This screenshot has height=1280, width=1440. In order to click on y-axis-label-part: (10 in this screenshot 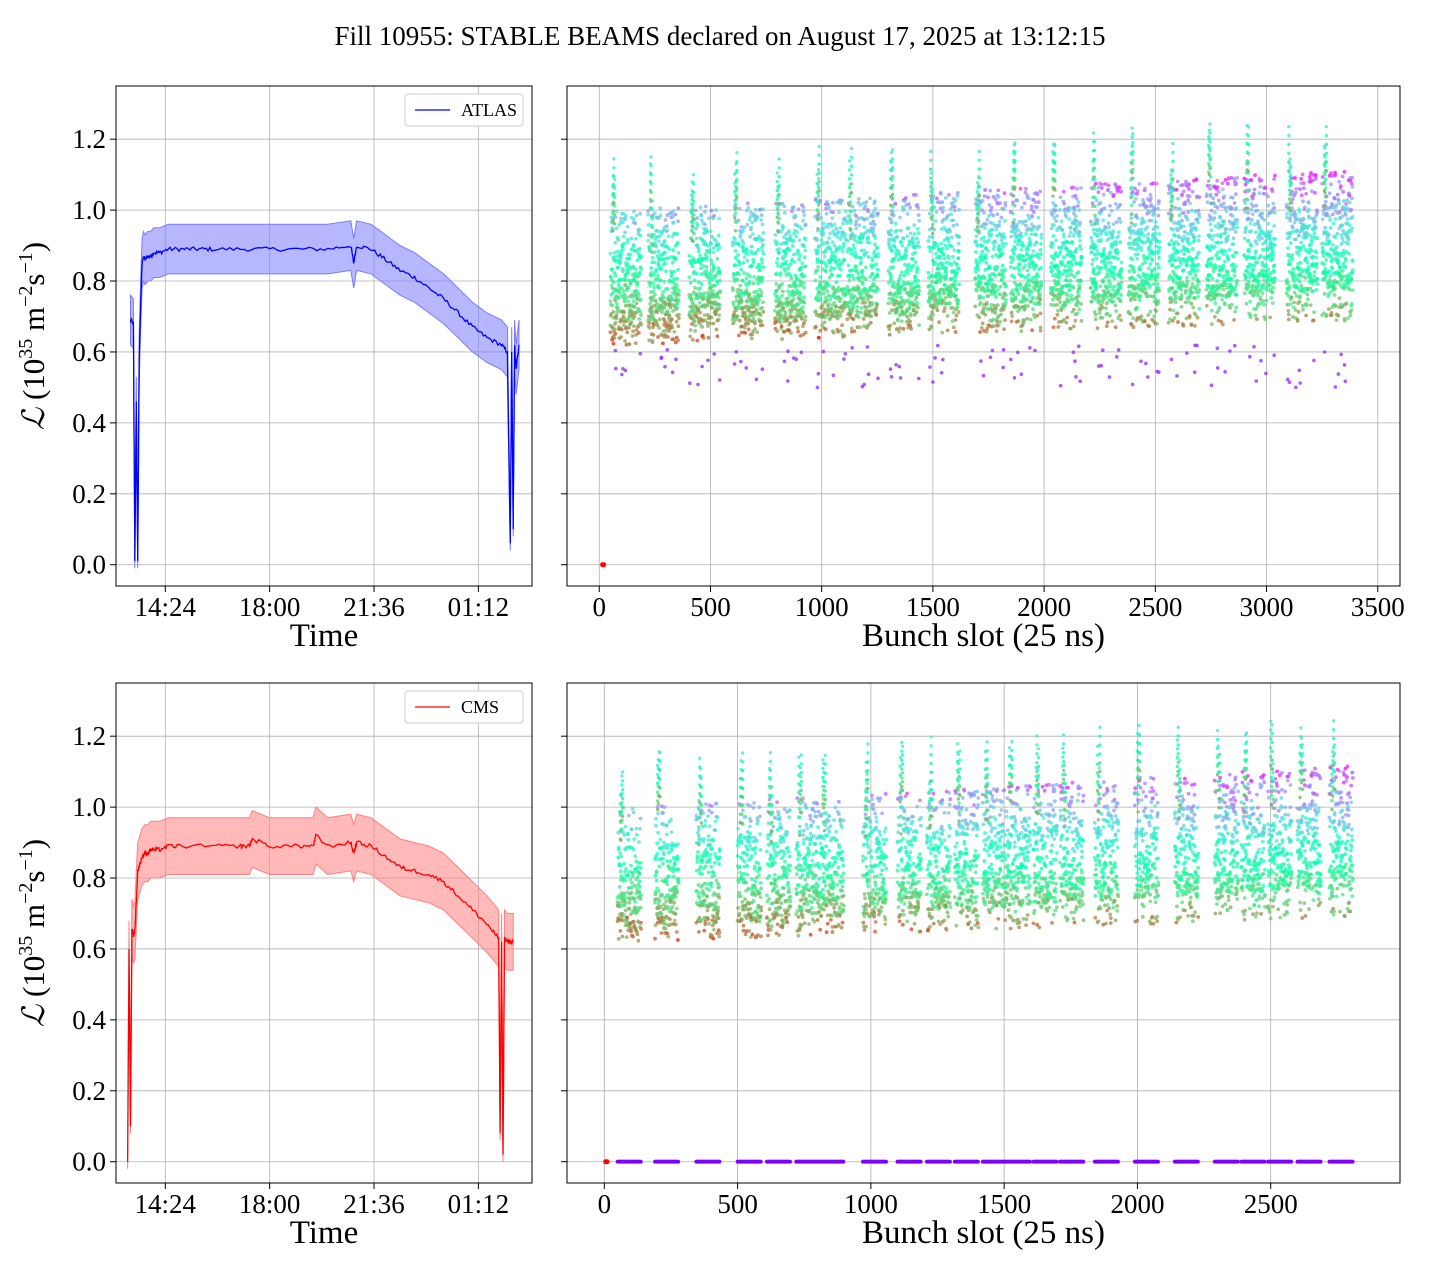, I will do `click(33, 383)`.